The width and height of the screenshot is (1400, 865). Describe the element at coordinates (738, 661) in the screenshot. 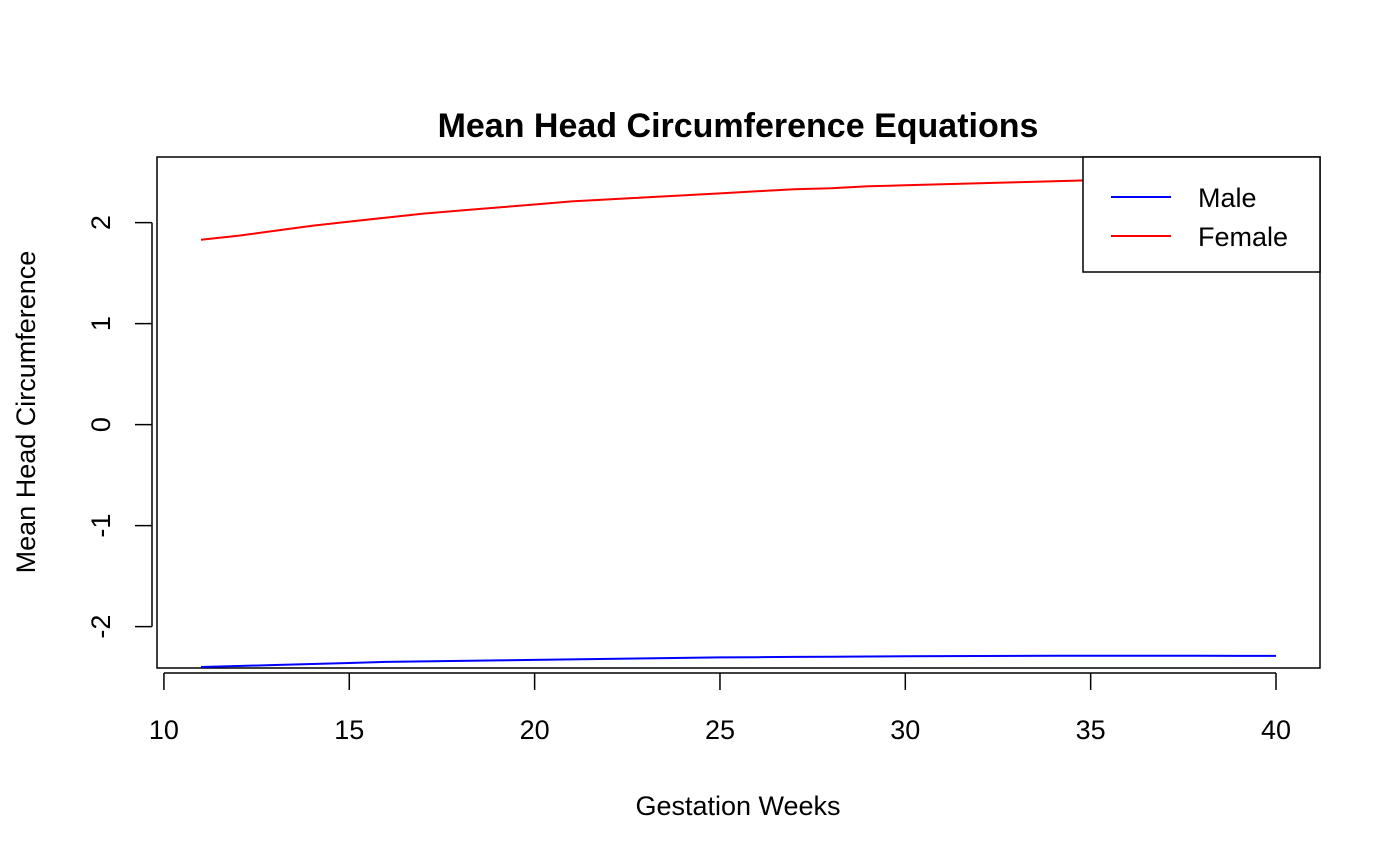

I see `series-line-male` at that location.